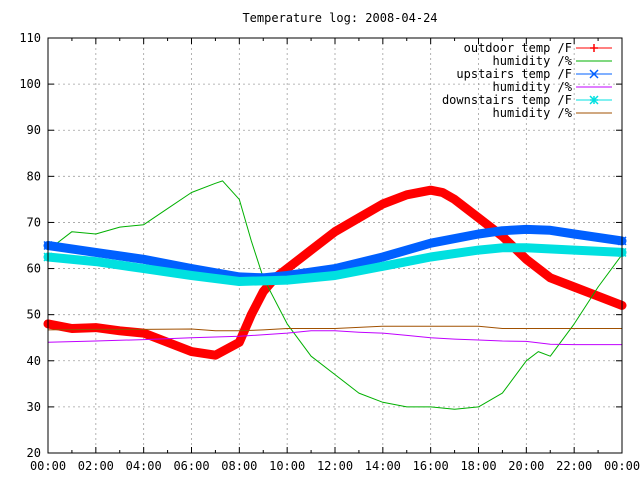 Image resolution: width=640 pixels, height=480 pixels. What do you see at coordinates (34, 269) in the screenshot?
I see `y-tick-label: 60` at bounding box center [34, 269].